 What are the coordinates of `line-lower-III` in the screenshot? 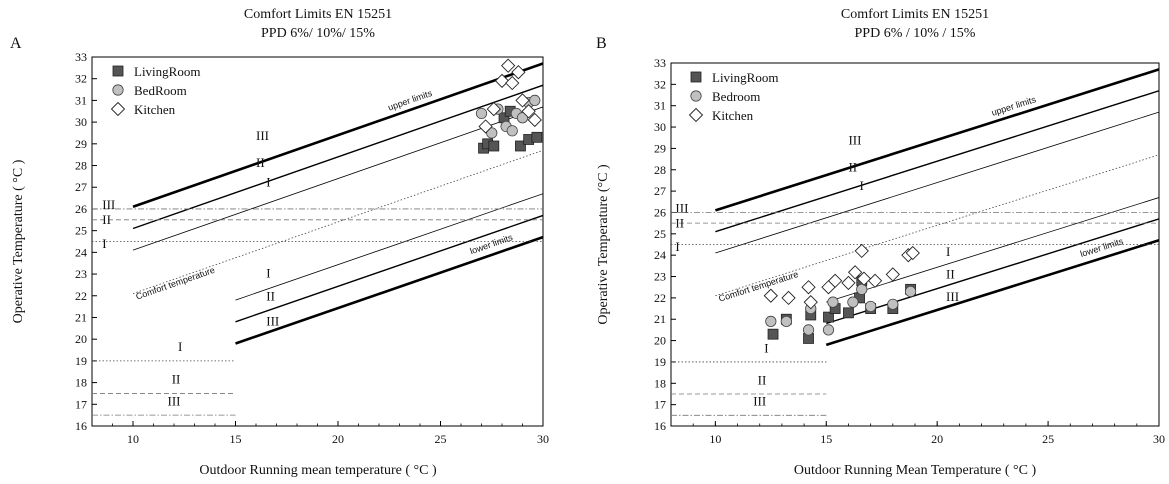 It's located at (389, 290).